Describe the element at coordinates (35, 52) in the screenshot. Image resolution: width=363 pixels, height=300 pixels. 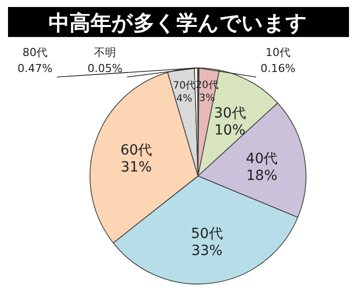
I see `slice-label: 80代` at that location.